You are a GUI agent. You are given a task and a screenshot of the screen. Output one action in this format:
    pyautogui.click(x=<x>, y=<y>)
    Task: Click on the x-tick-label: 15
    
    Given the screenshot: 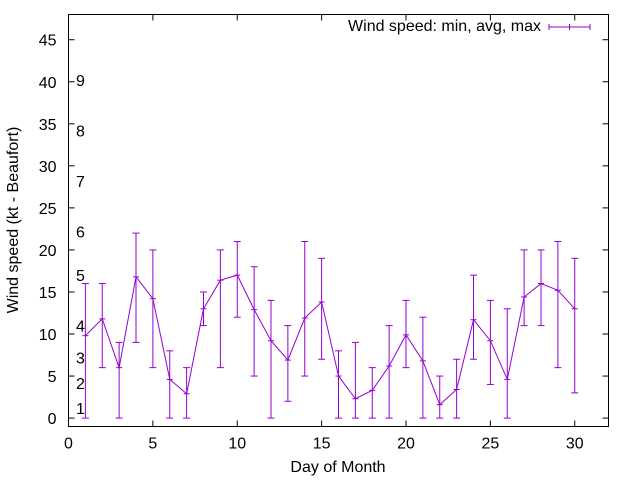 What is the action you would take?
    pyautogui.click(x=322, y=444)
    